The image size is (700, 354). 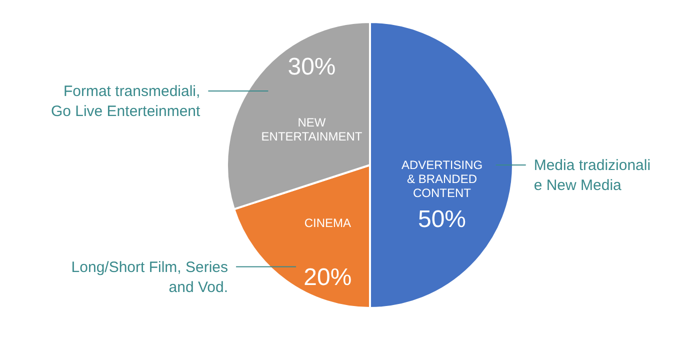 I want to click on text: Media tradizionali e New Media, so click(x=592, y=175).